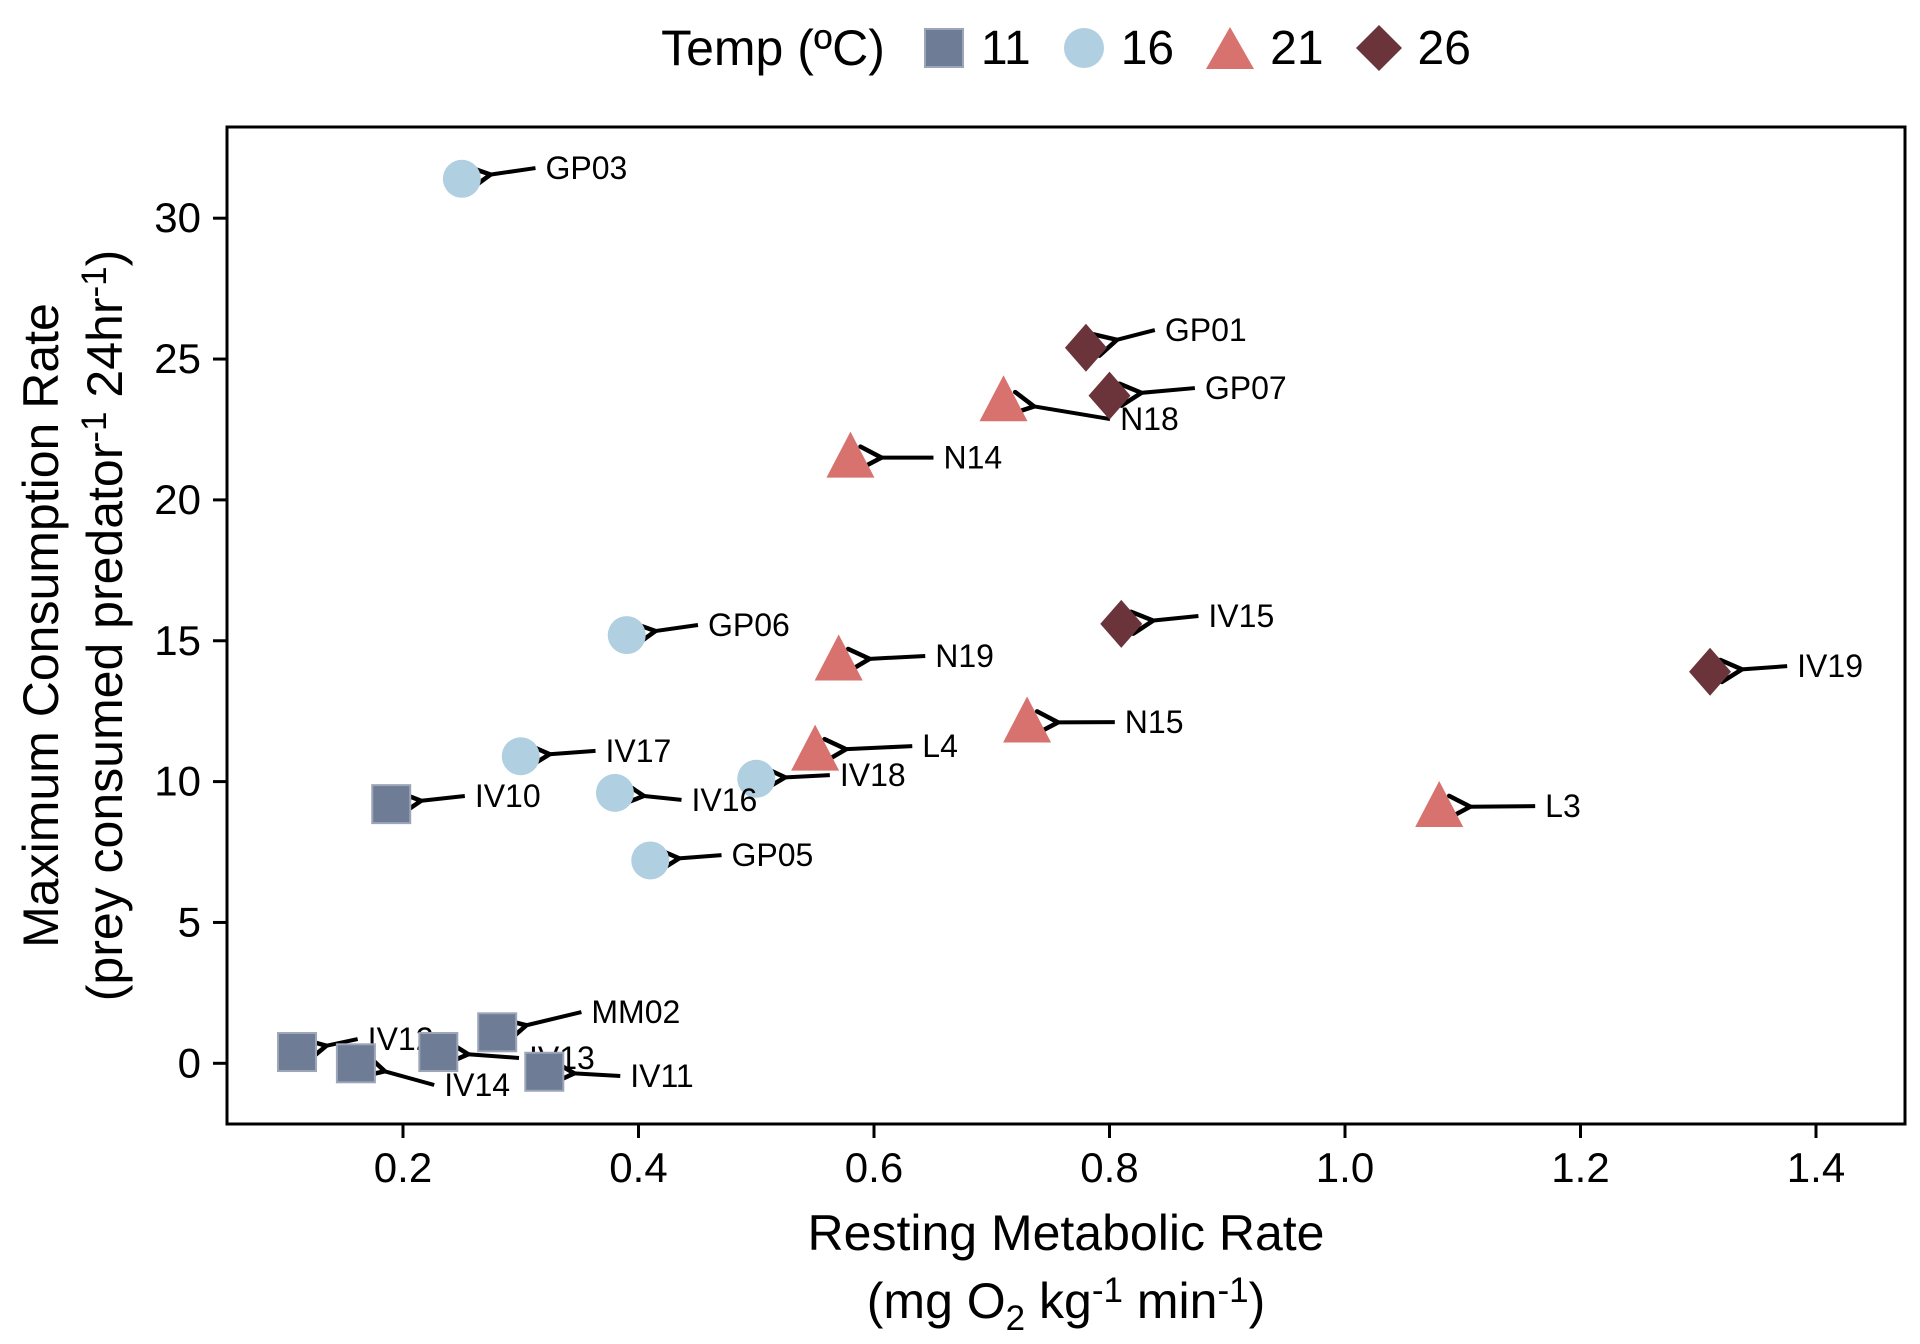  I want to click on annotation-arrow-IV12, so click(330, 1050).